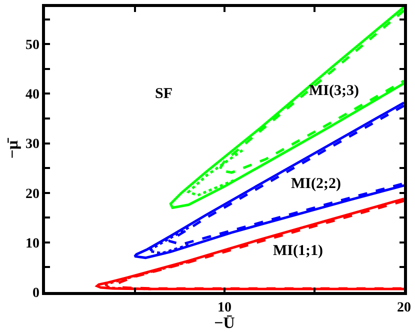  I want to click on y-tick-label: 10, so click(32, 244).